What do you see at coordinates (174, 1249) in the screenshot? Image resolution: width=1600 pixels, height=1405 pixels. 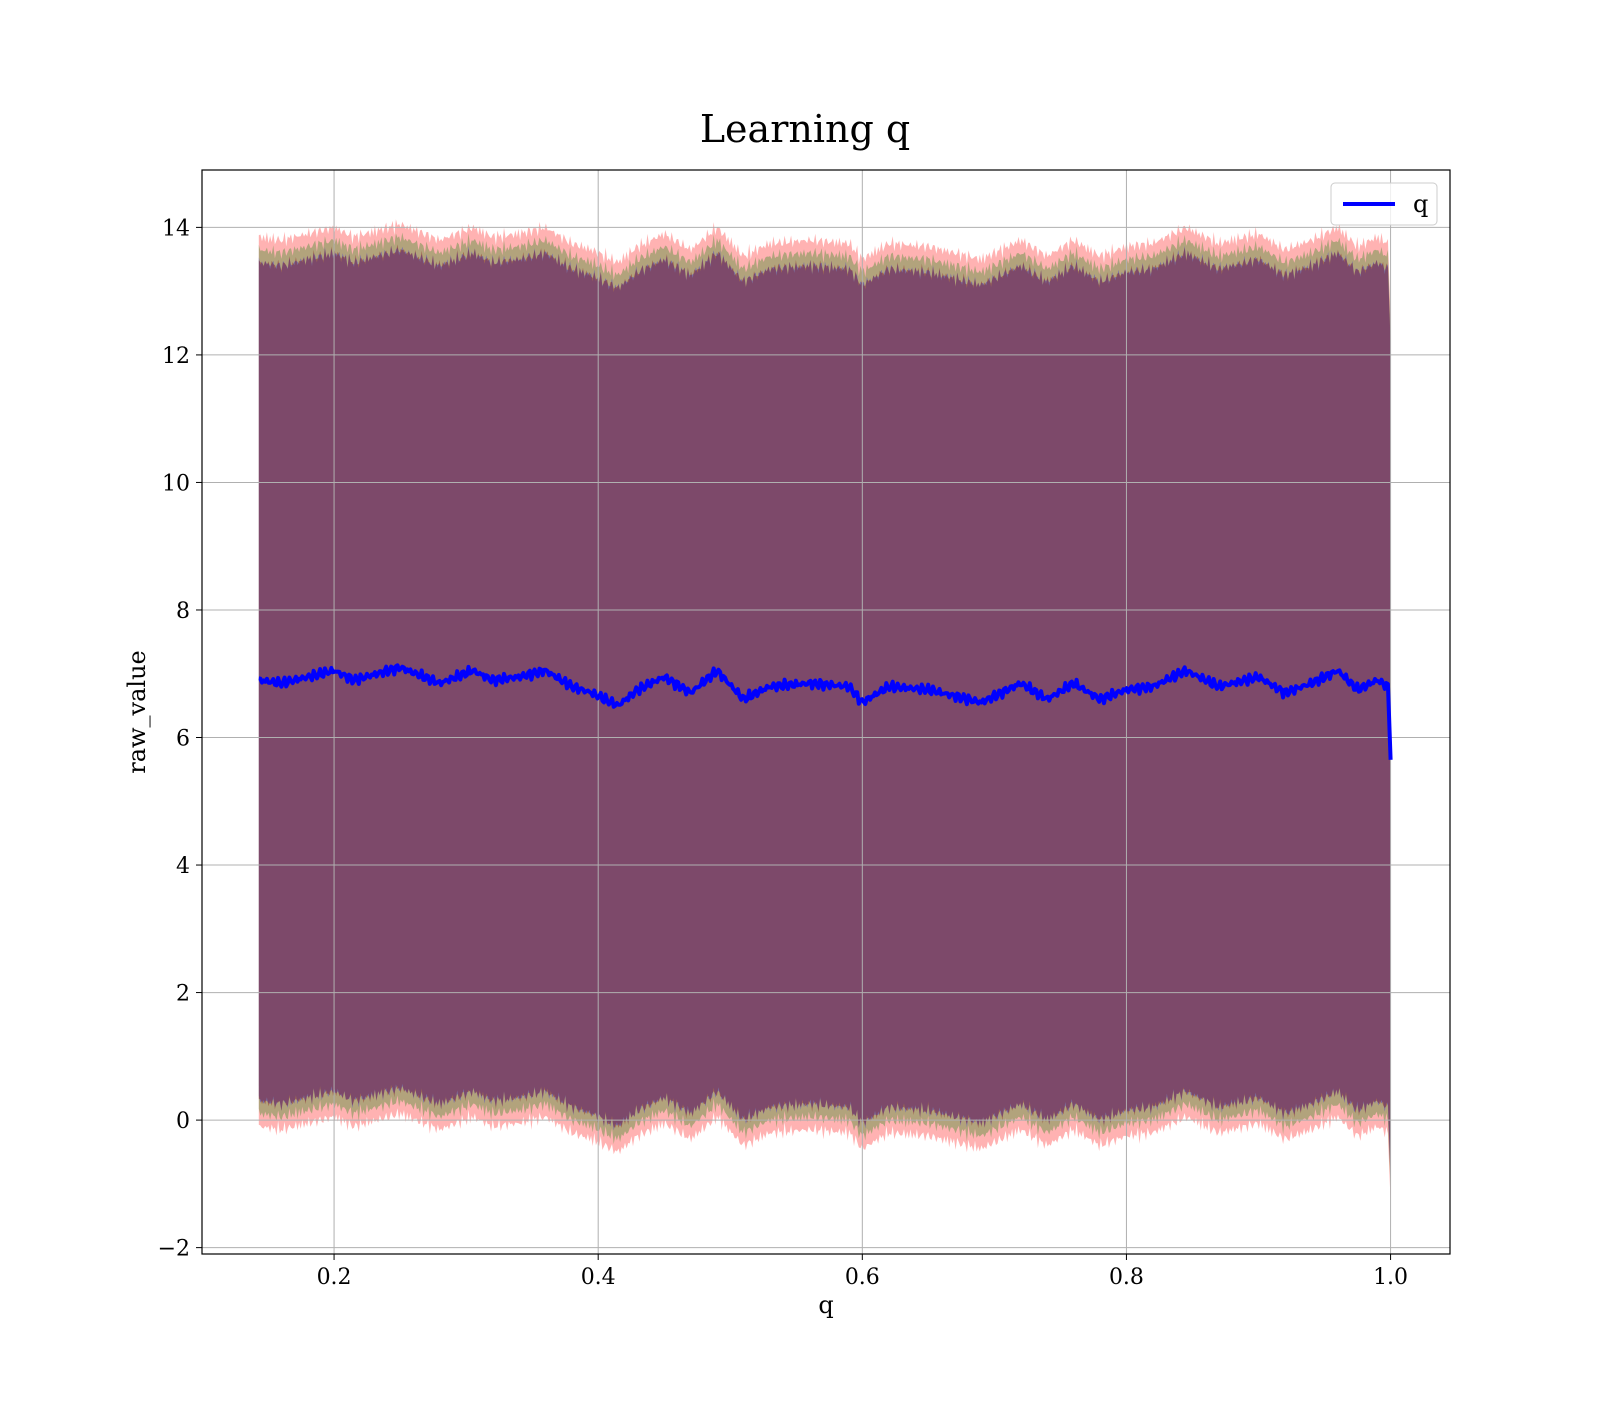 I see `y-tick-label-0: −2` at bounding box center [174, 1249].